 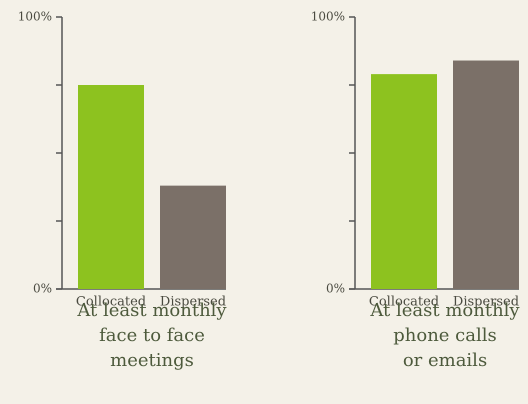 What do you see at coordinates (152, 360) in the screenshot?
I see `chart-title: meetings` at bounding box center [152, 360].